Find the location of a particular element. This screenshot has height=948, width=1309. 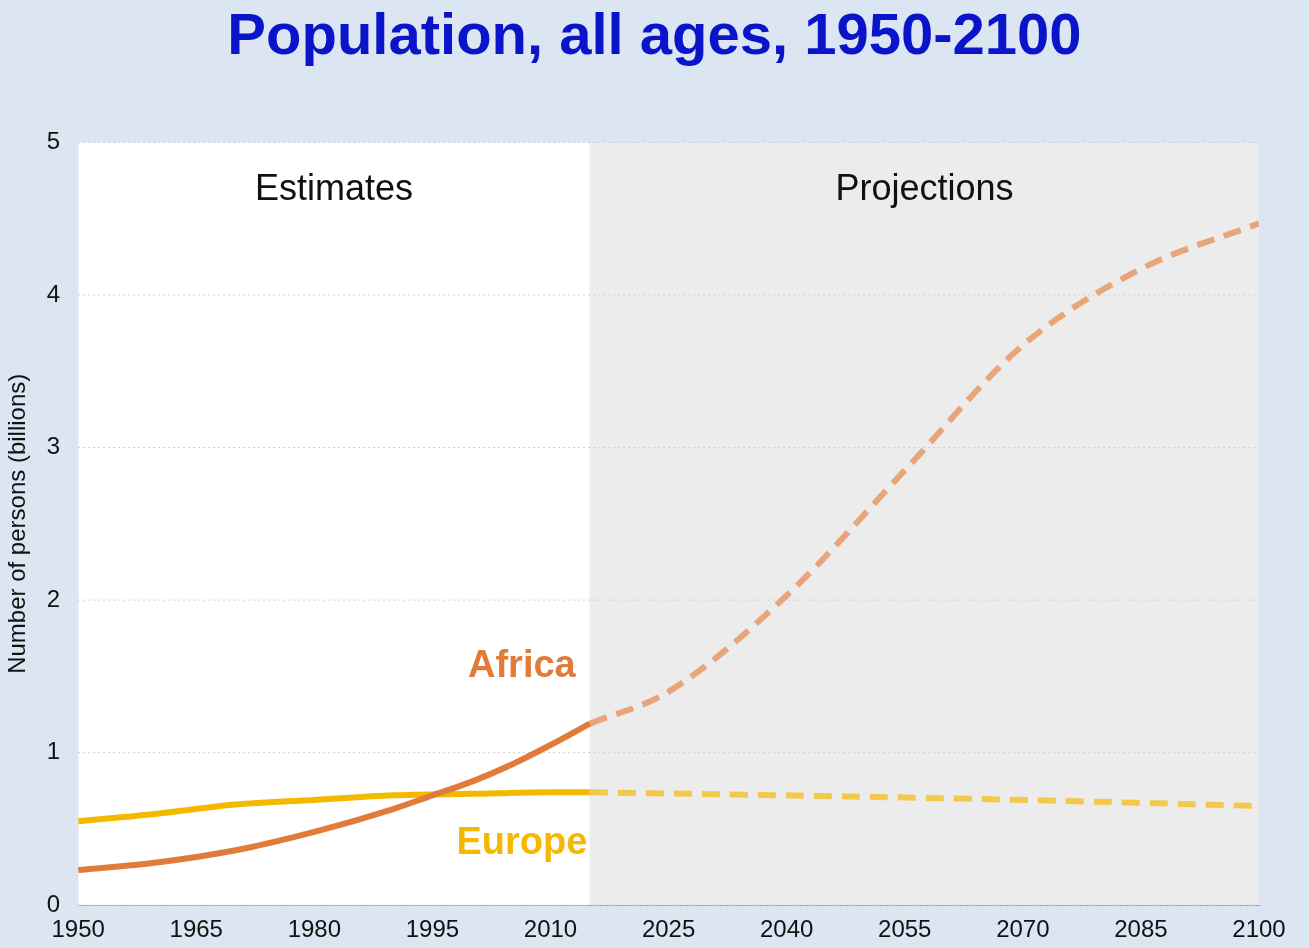

x-tick-label: 2100 is located at coordinates (1259, 929).